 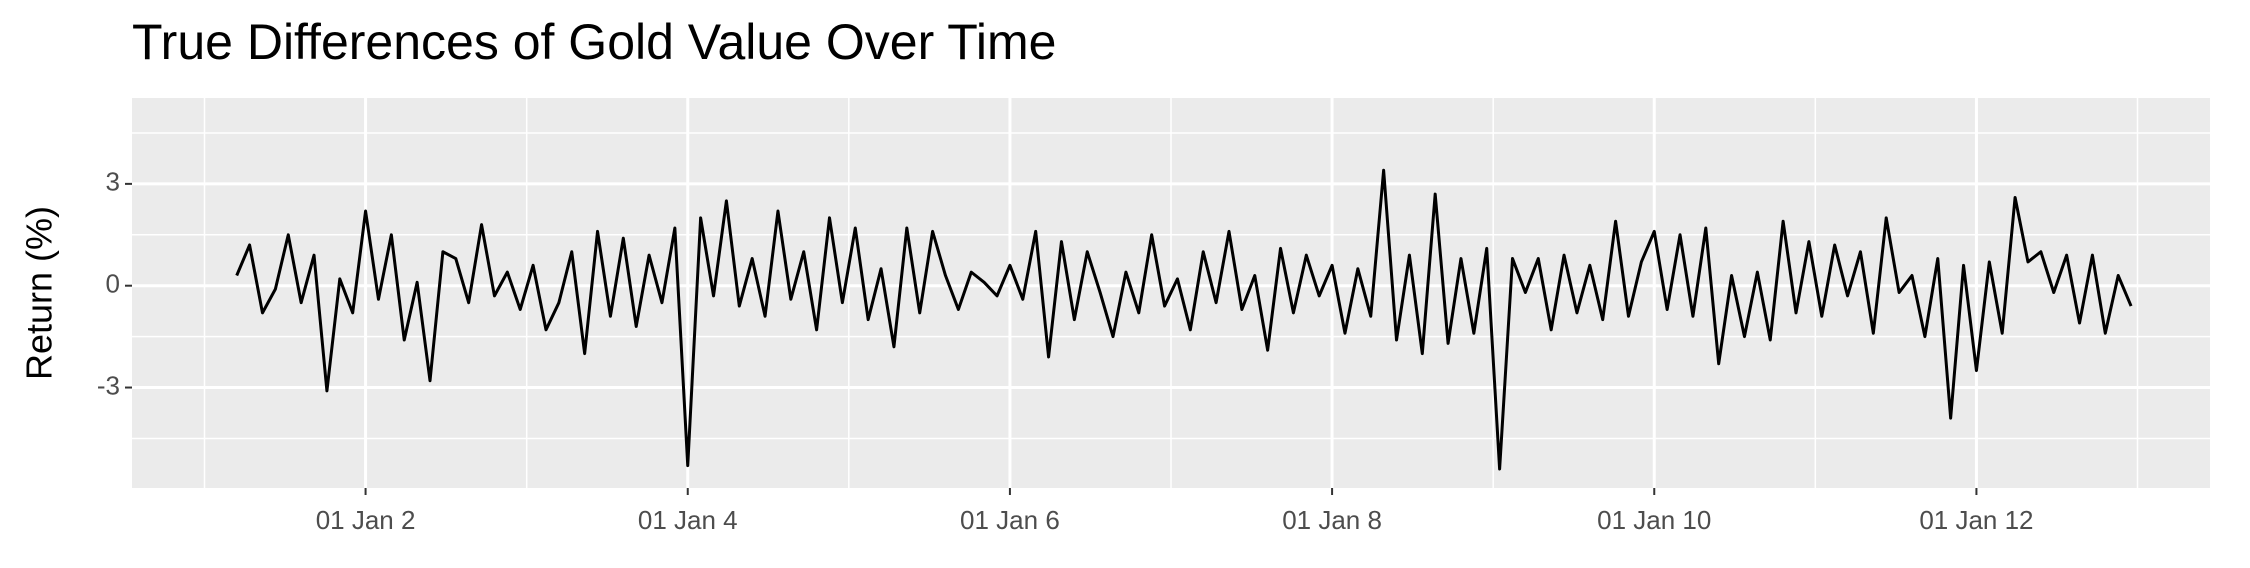 What do you see at coordinates (39, 293) in the screenshot?
I see `y-axis-label: Return (%)` at bounding box center [39, 293].